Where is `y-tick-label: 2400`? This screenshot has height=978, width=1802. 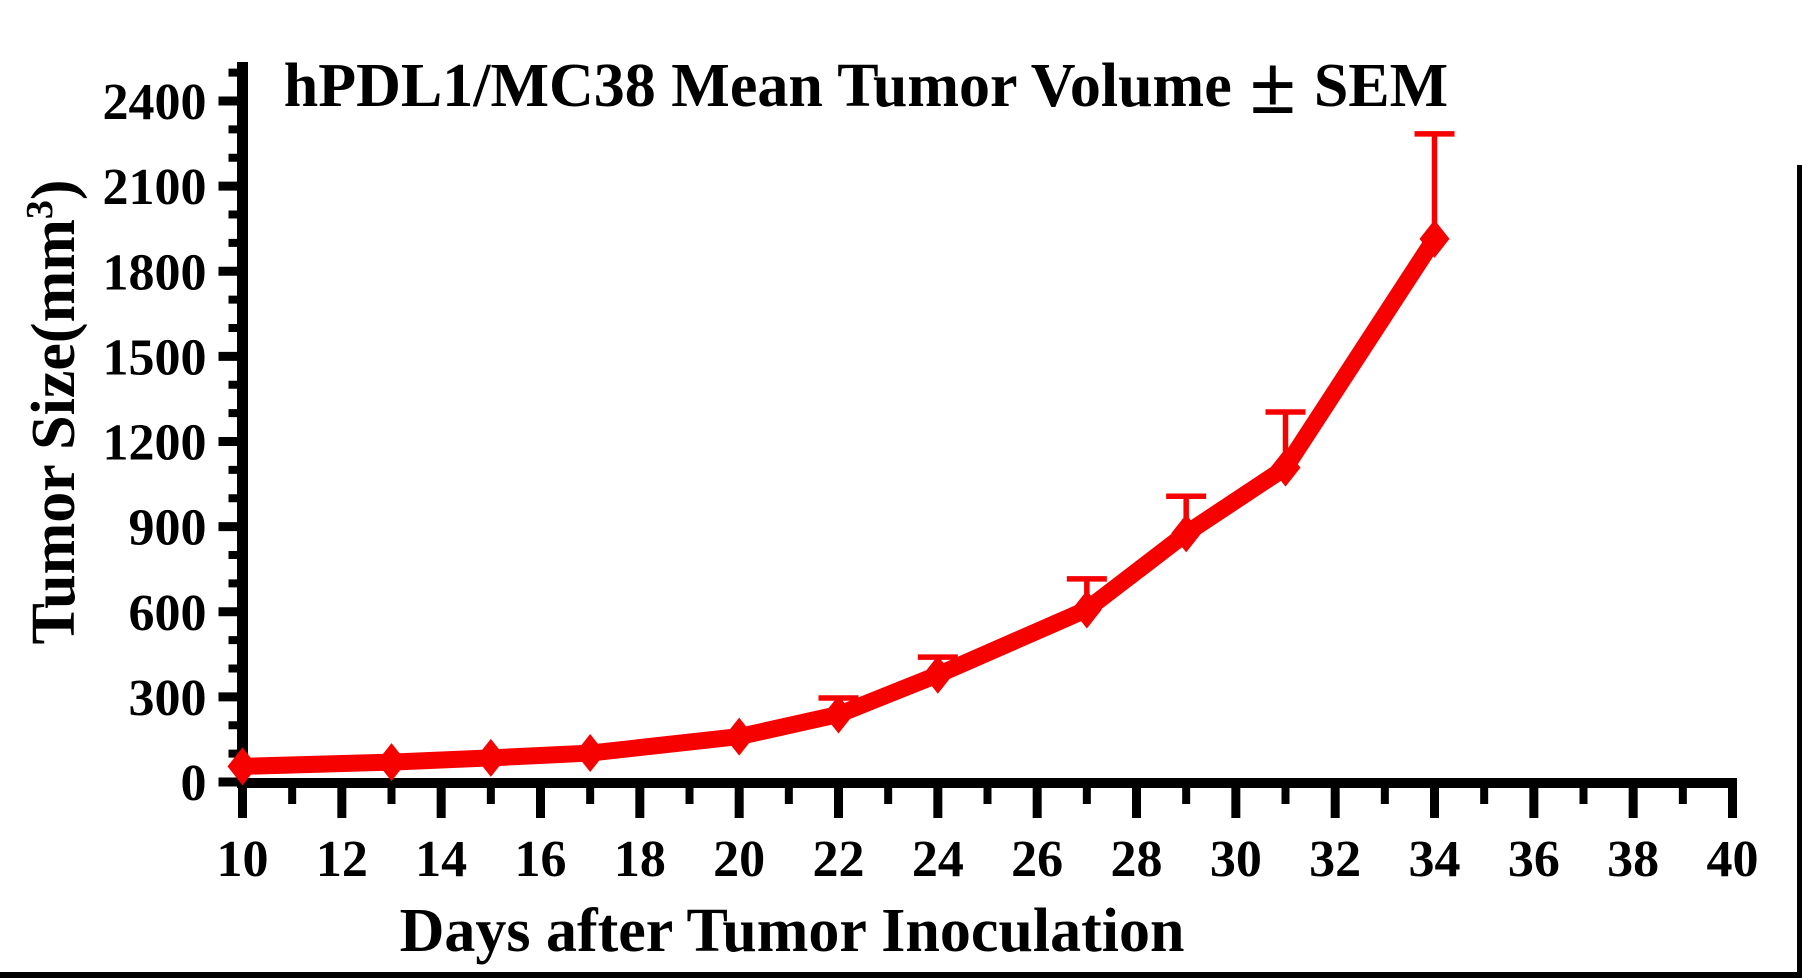
y-tick-label: 2400 is located at coordinates (155, 102).